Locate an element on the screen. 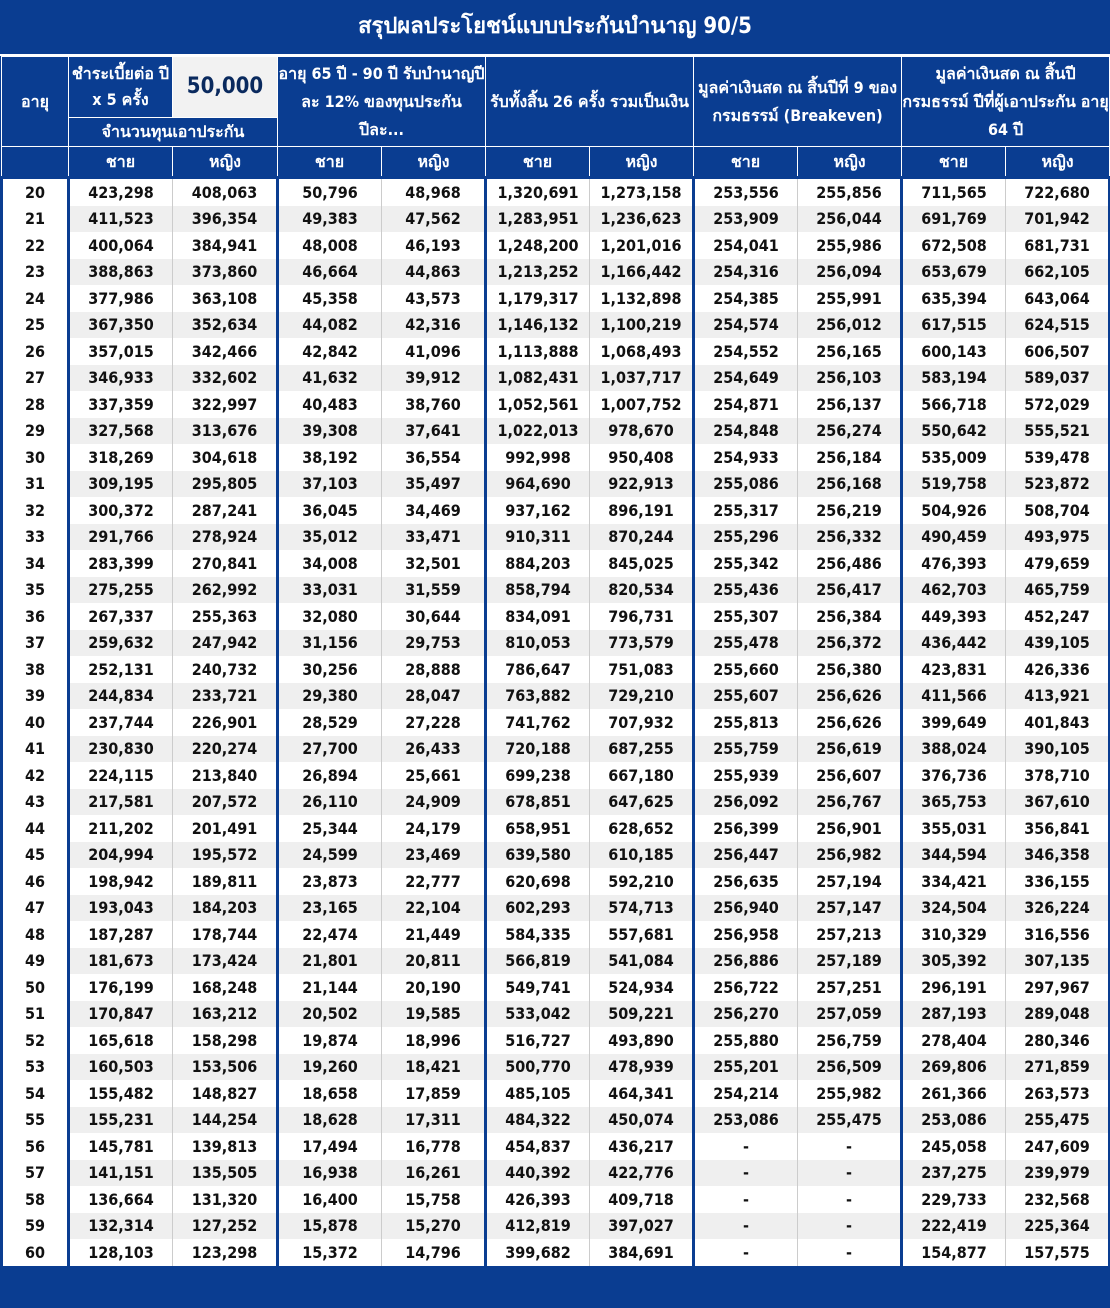  total-male-cell: 584,335 is located at coordinates (537, 934).